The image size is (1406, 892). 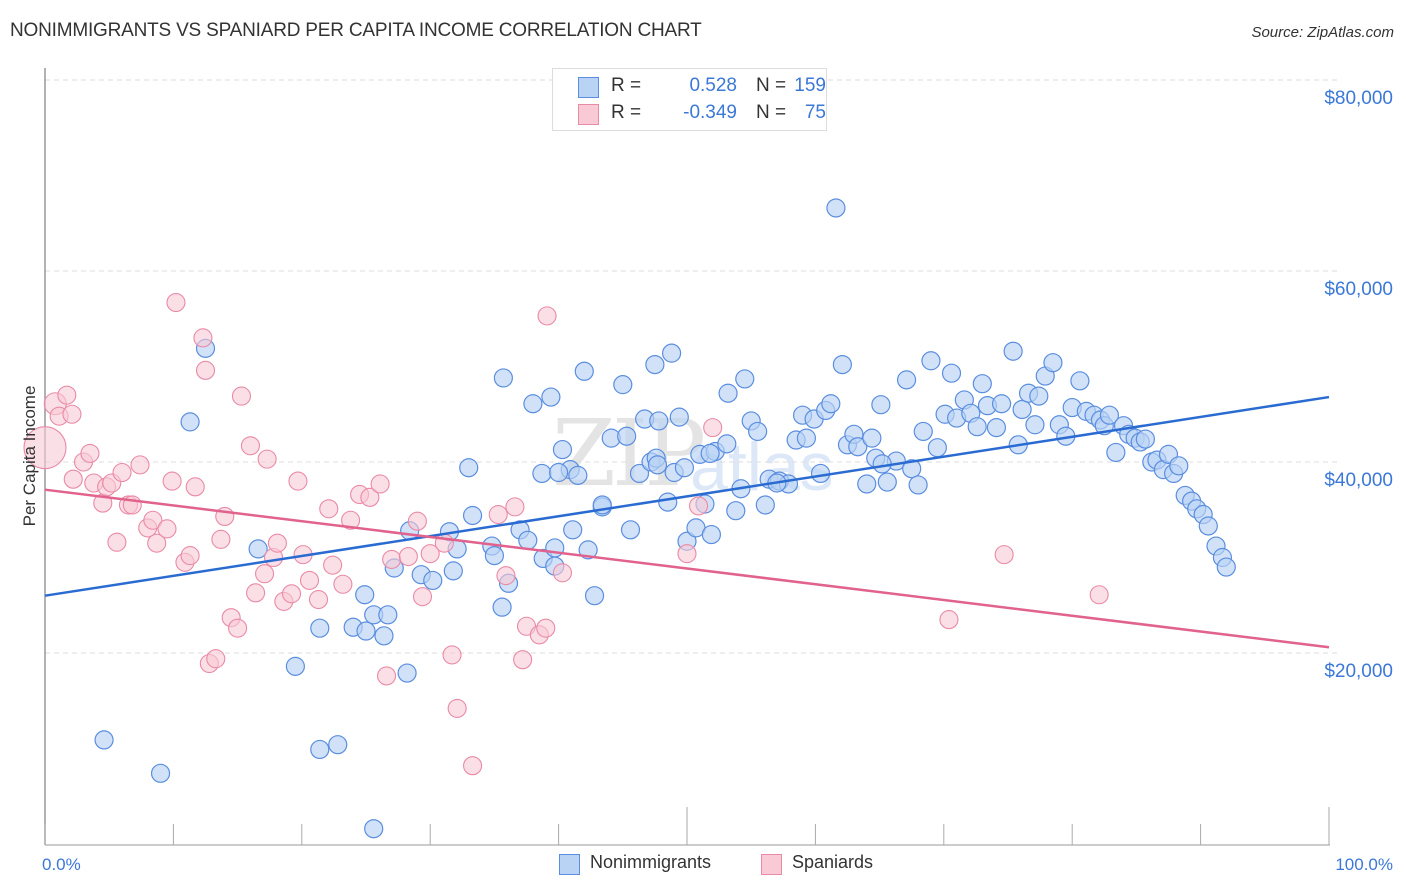 I want to click on y-tick-label: $40,000, so click(x=1358, y=480).